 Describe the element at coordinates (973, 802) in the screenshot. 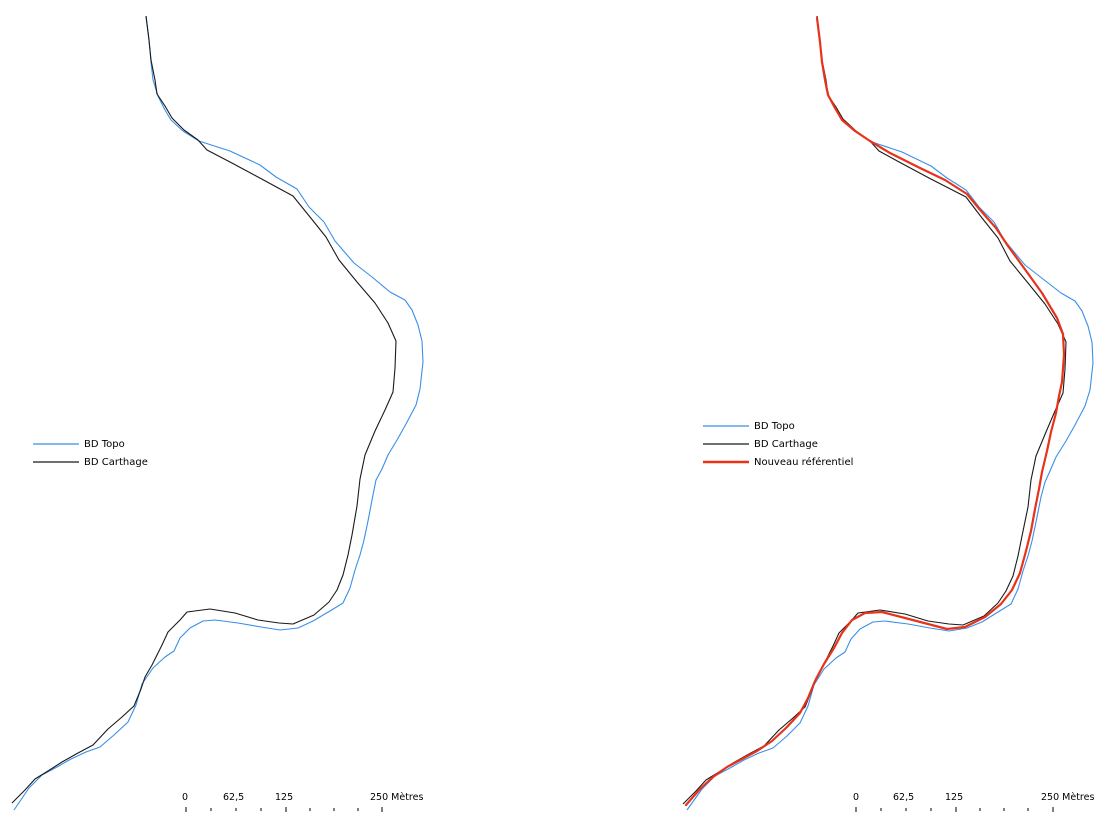

I see `scale-bar-right: 0 62,5 125 250 Mètres` at that location.